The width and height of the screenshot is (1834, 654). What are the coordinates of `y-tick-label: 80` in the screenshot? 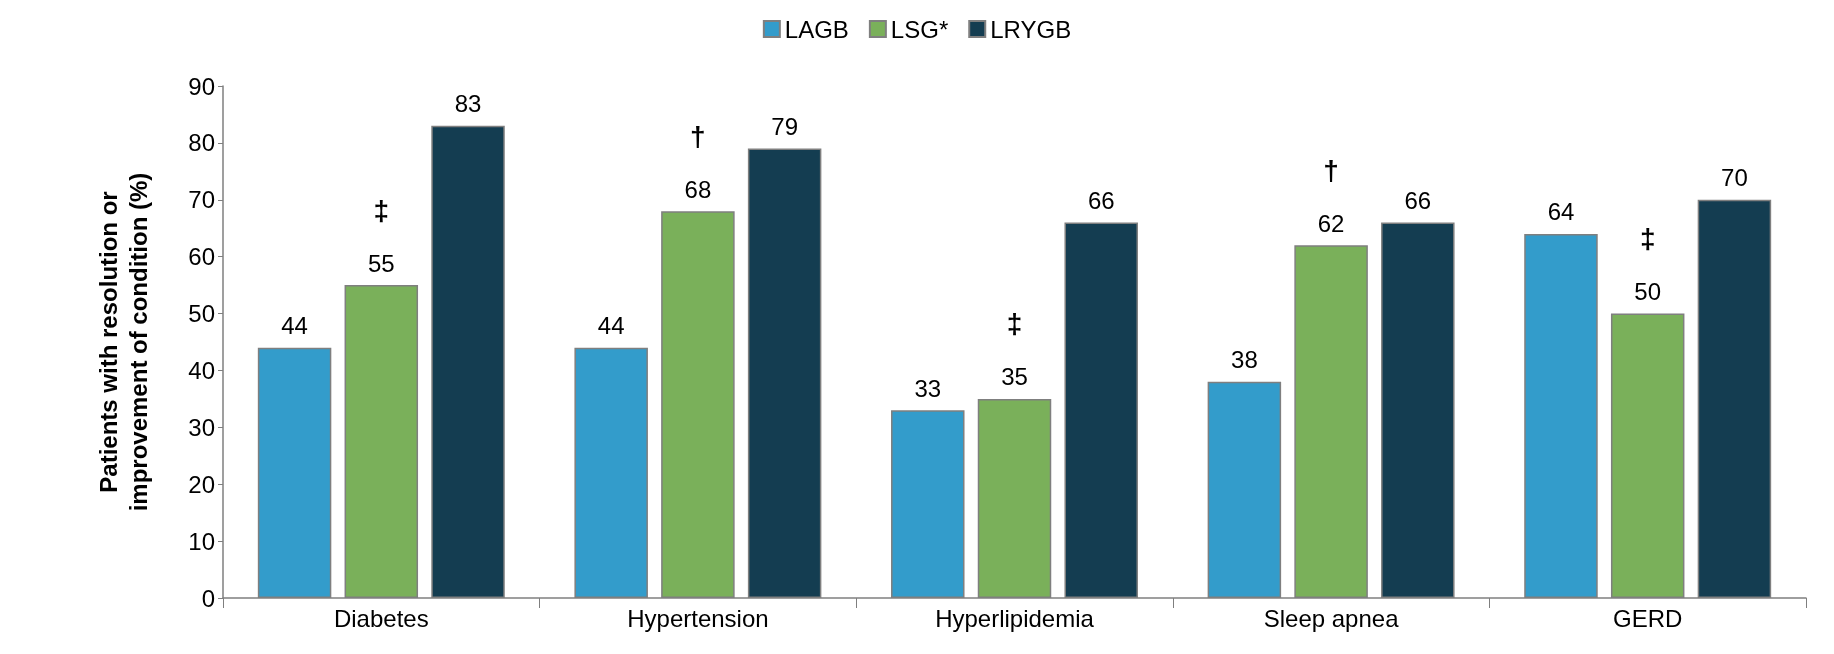 It's located at (201, 143).